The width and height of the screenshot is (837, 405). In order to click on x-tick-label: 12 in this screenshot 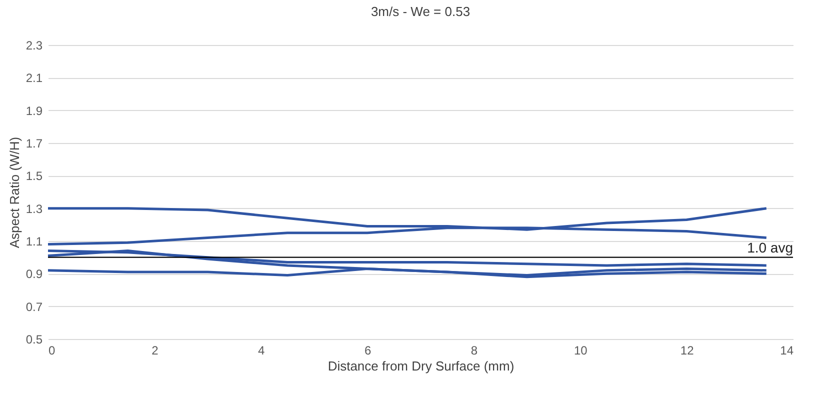, I will do `click(687, 351)`.